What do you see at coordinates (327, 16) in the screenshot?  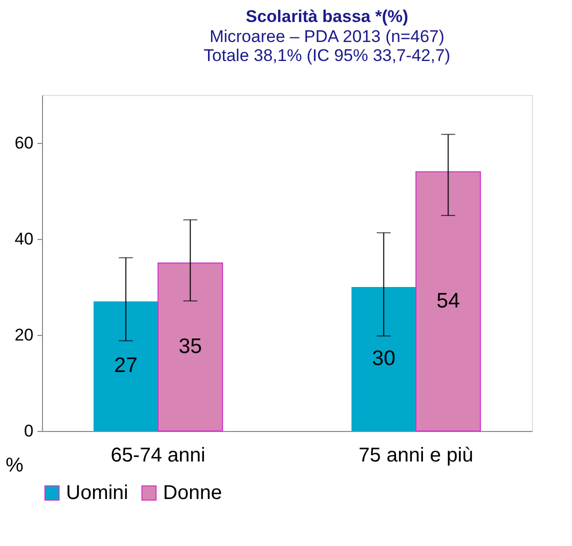 I see `chart-title: Scolarità bassa *(%)` at bounding box center [327, 16].